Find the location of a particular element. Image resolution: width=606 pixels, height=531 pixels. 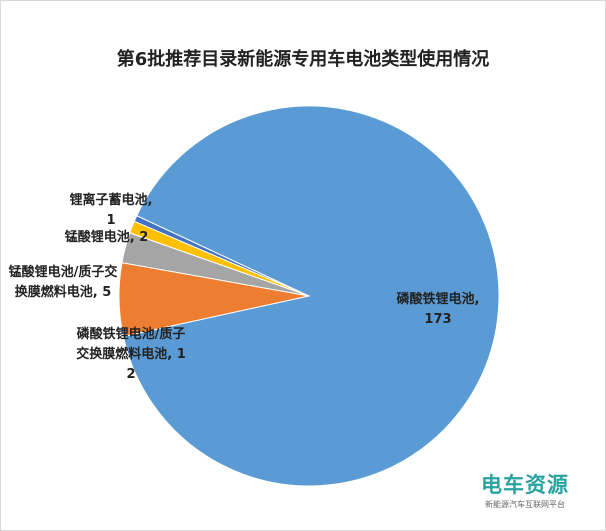

label-category: 磷酸铁锂电池 is located at coordinates (435, 299).